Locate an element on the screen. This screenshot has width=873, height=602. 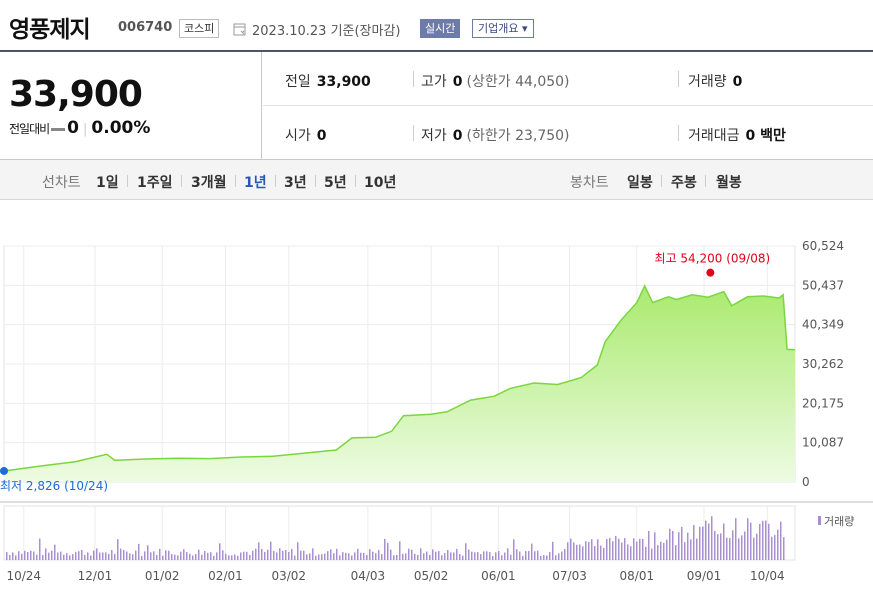
x-tick-label: 09/01 is located at coordinates (704, 576).